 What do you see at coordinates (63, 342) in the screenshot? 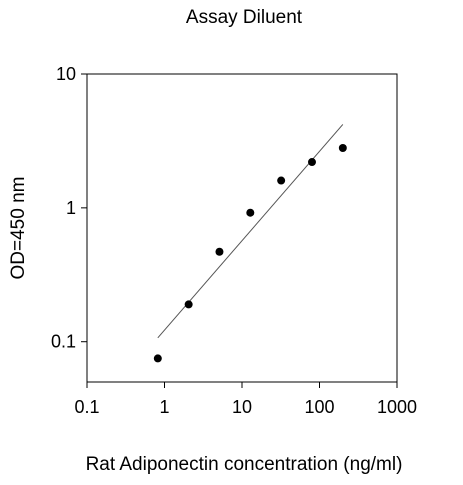
I see `y-tick-label: 0.1` at bounding box center [63, 342].